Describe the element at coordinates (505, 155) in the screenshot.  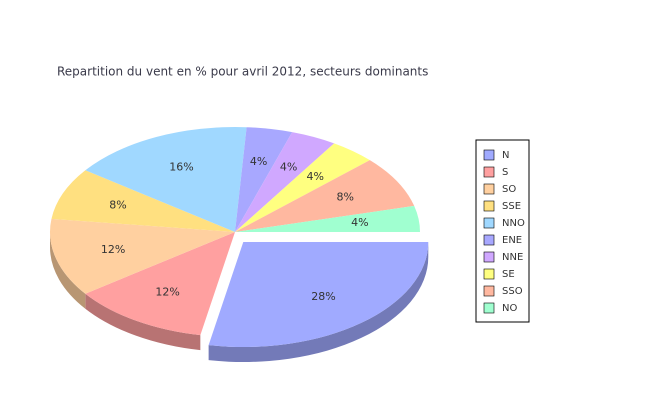
I see `legend-label: N` at that location.